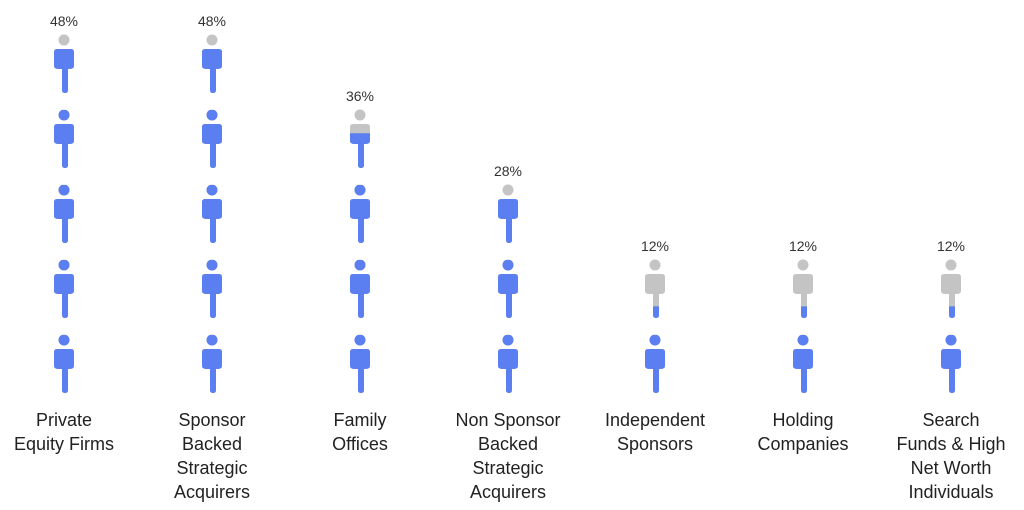 The height and width of the screenshot is (510, 1024). Describe the element at coordinates (508, 171) in the screenshot. I see `value-label: 28%` at that location.